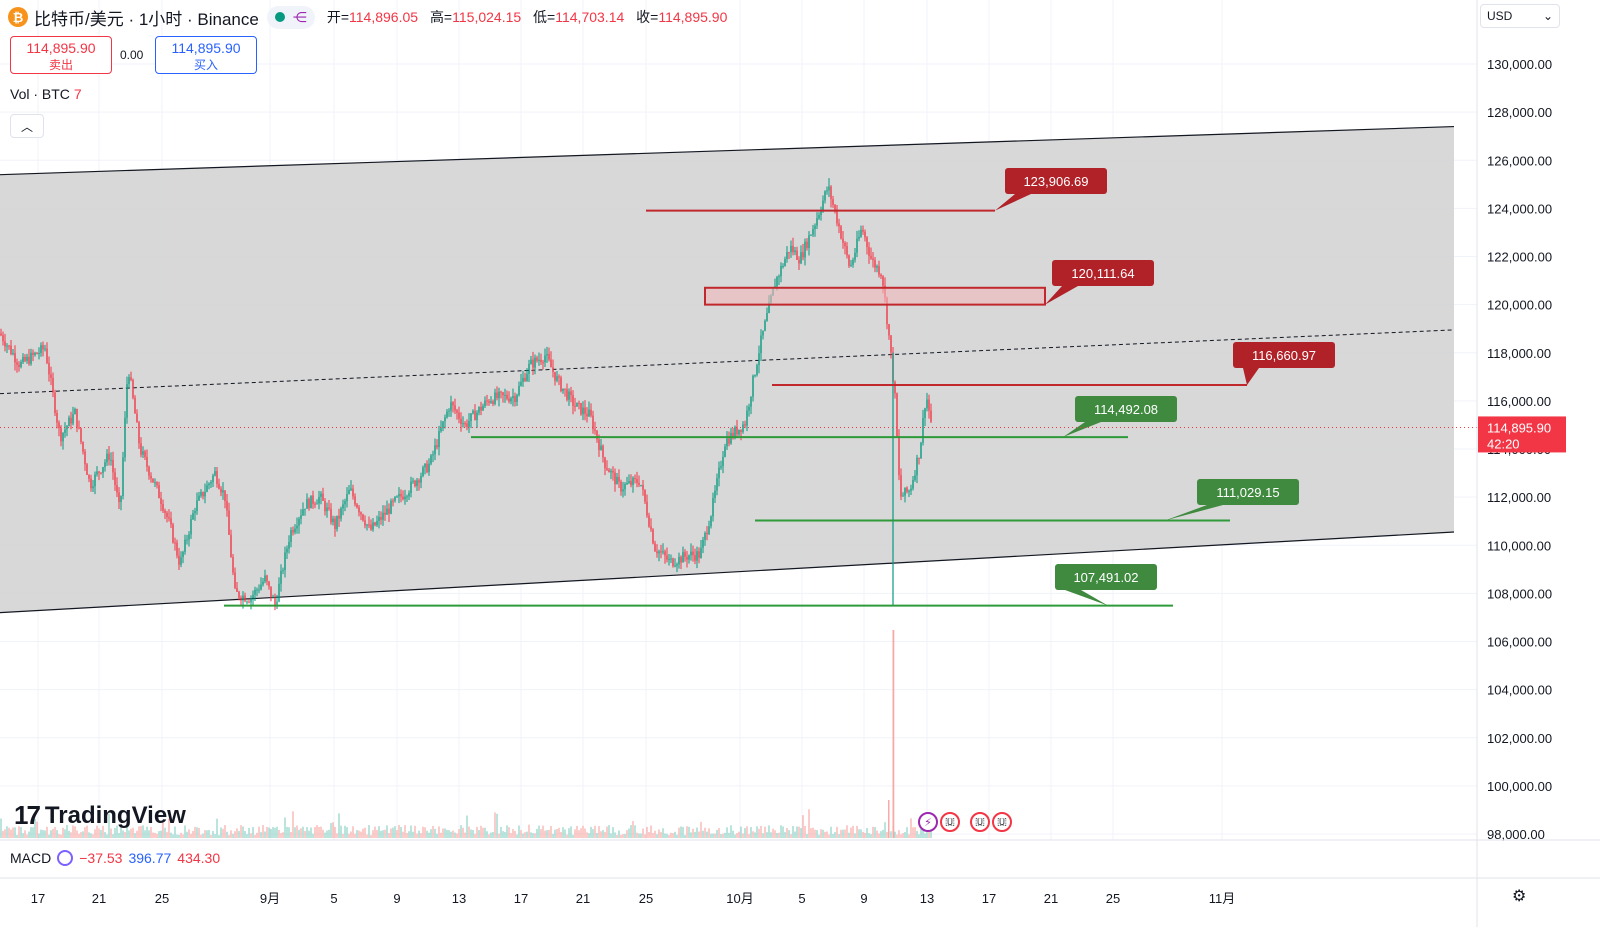  What do you see at coordinates (928, 822) in the screenshot?
I see `flash-event-icon: ⚡` at bounding box center [928, 822].